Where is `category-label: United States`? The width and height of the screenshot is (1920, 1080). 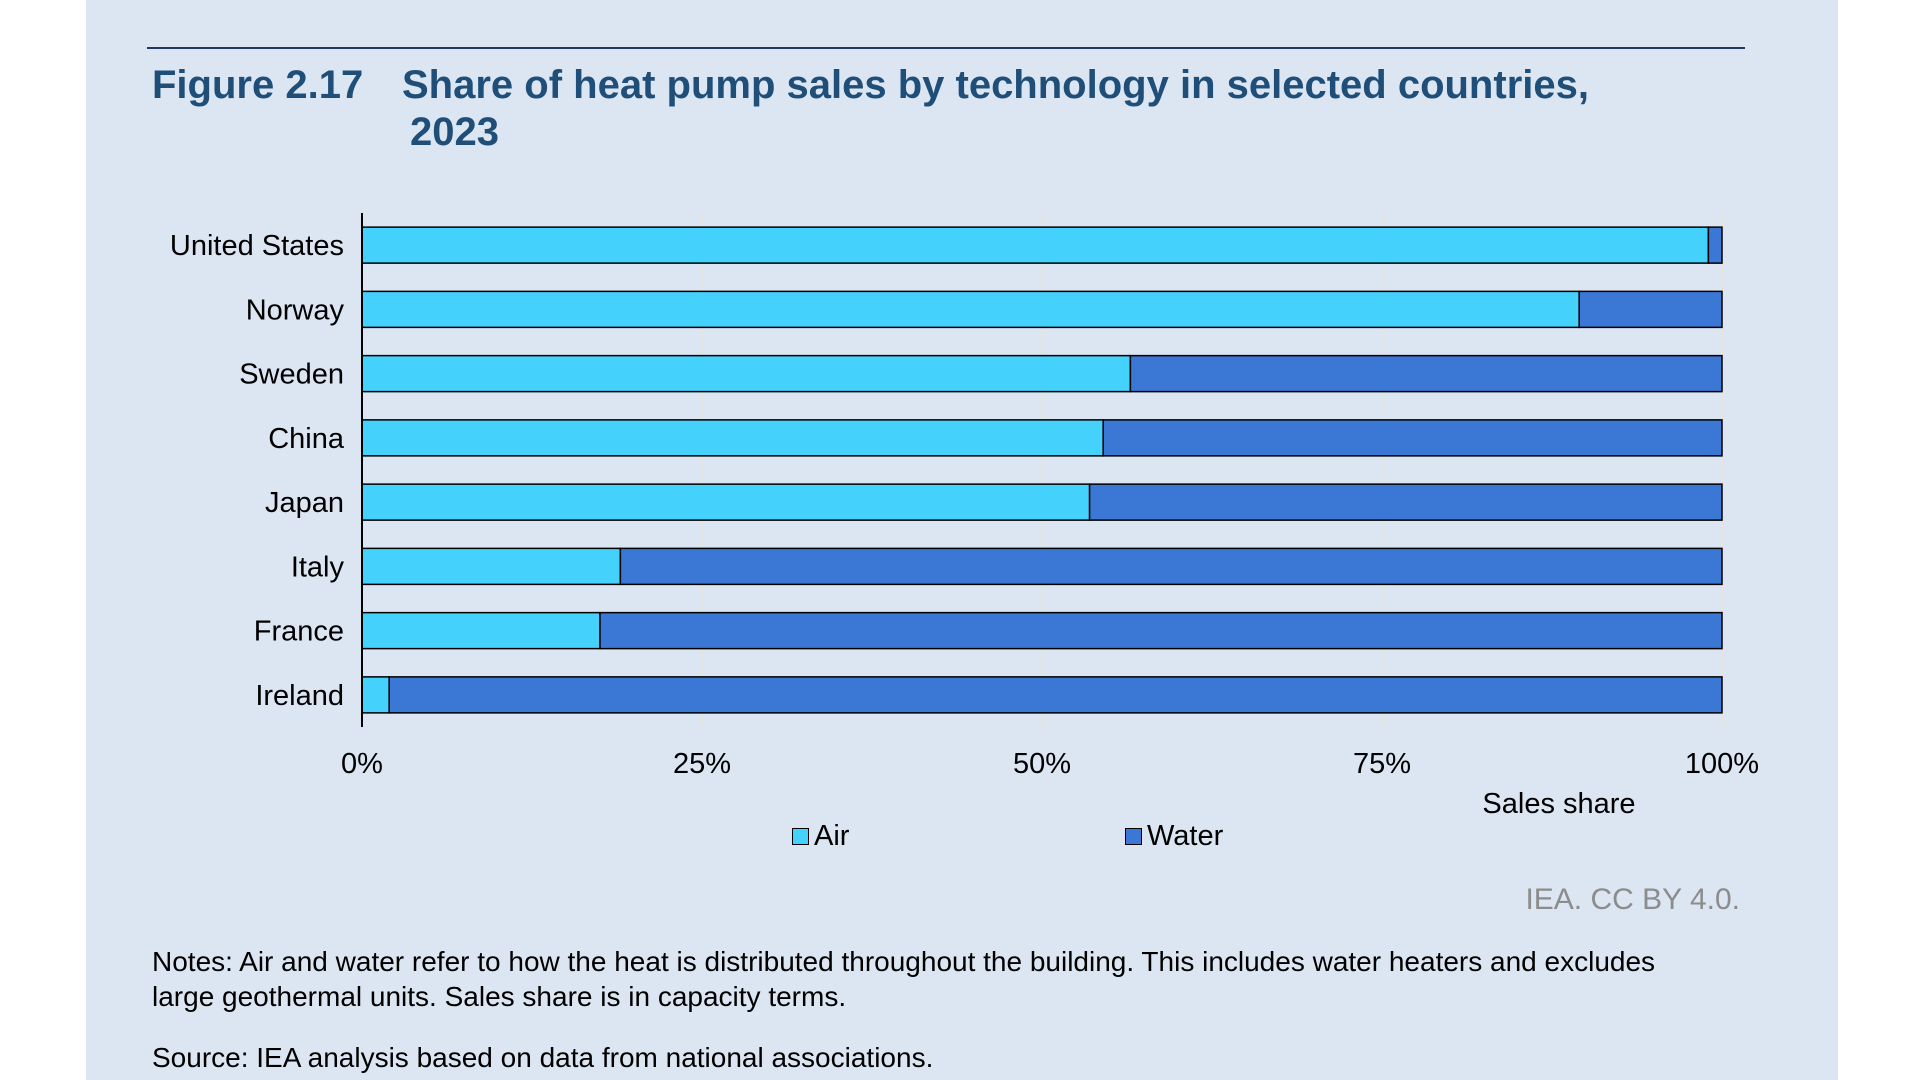
category-label: United States is located at coordinates (257, 246).